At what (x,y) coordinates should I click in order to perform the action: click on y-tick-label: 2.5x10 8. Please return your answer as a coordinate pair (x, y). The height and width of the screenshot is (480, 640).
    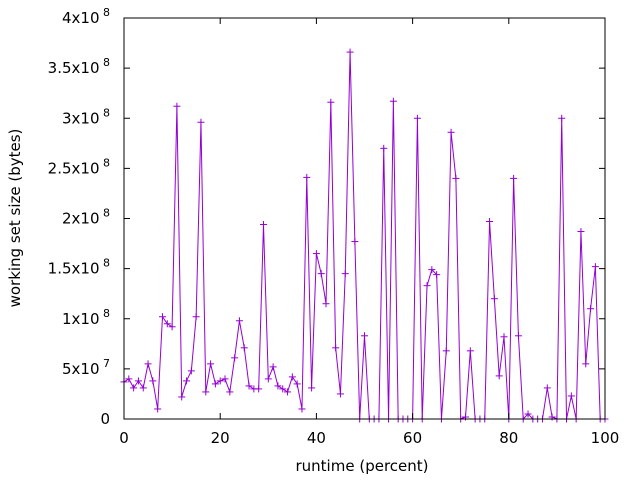
    Looking at the image, I should click on (79, 166).